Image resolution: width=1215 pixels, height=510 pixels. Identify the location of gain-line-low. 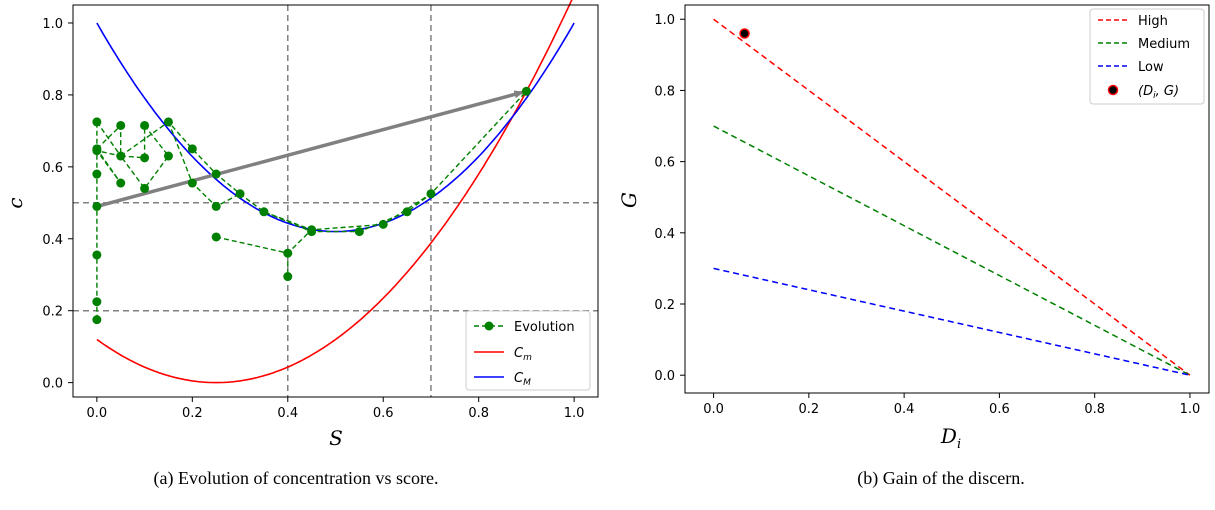
(952, 321).